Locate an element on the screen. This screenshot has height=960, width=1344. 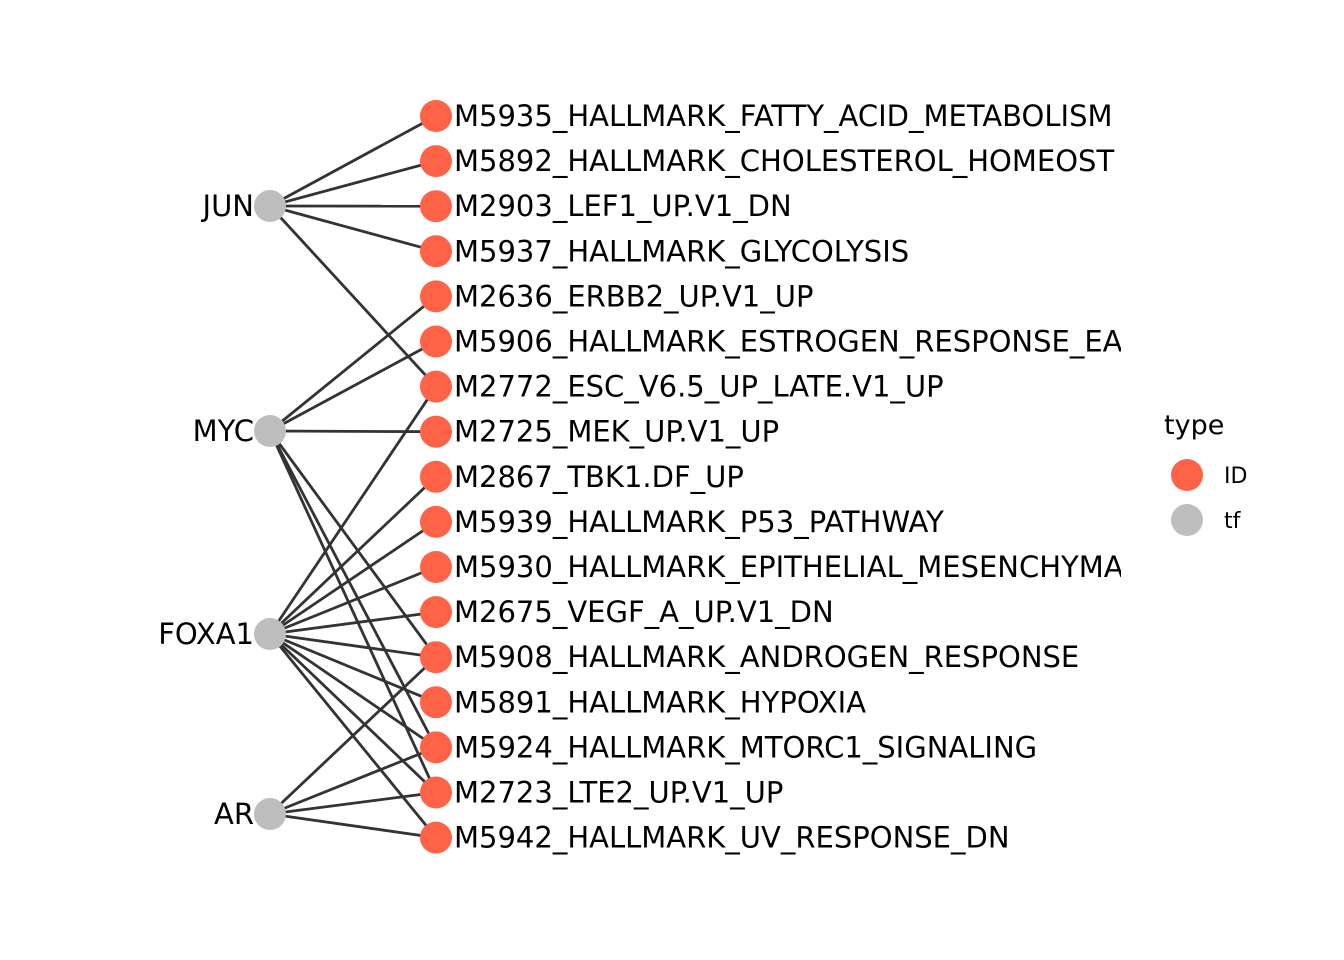
edge-foxa1-m2867 is located at coordinates (353, 555).